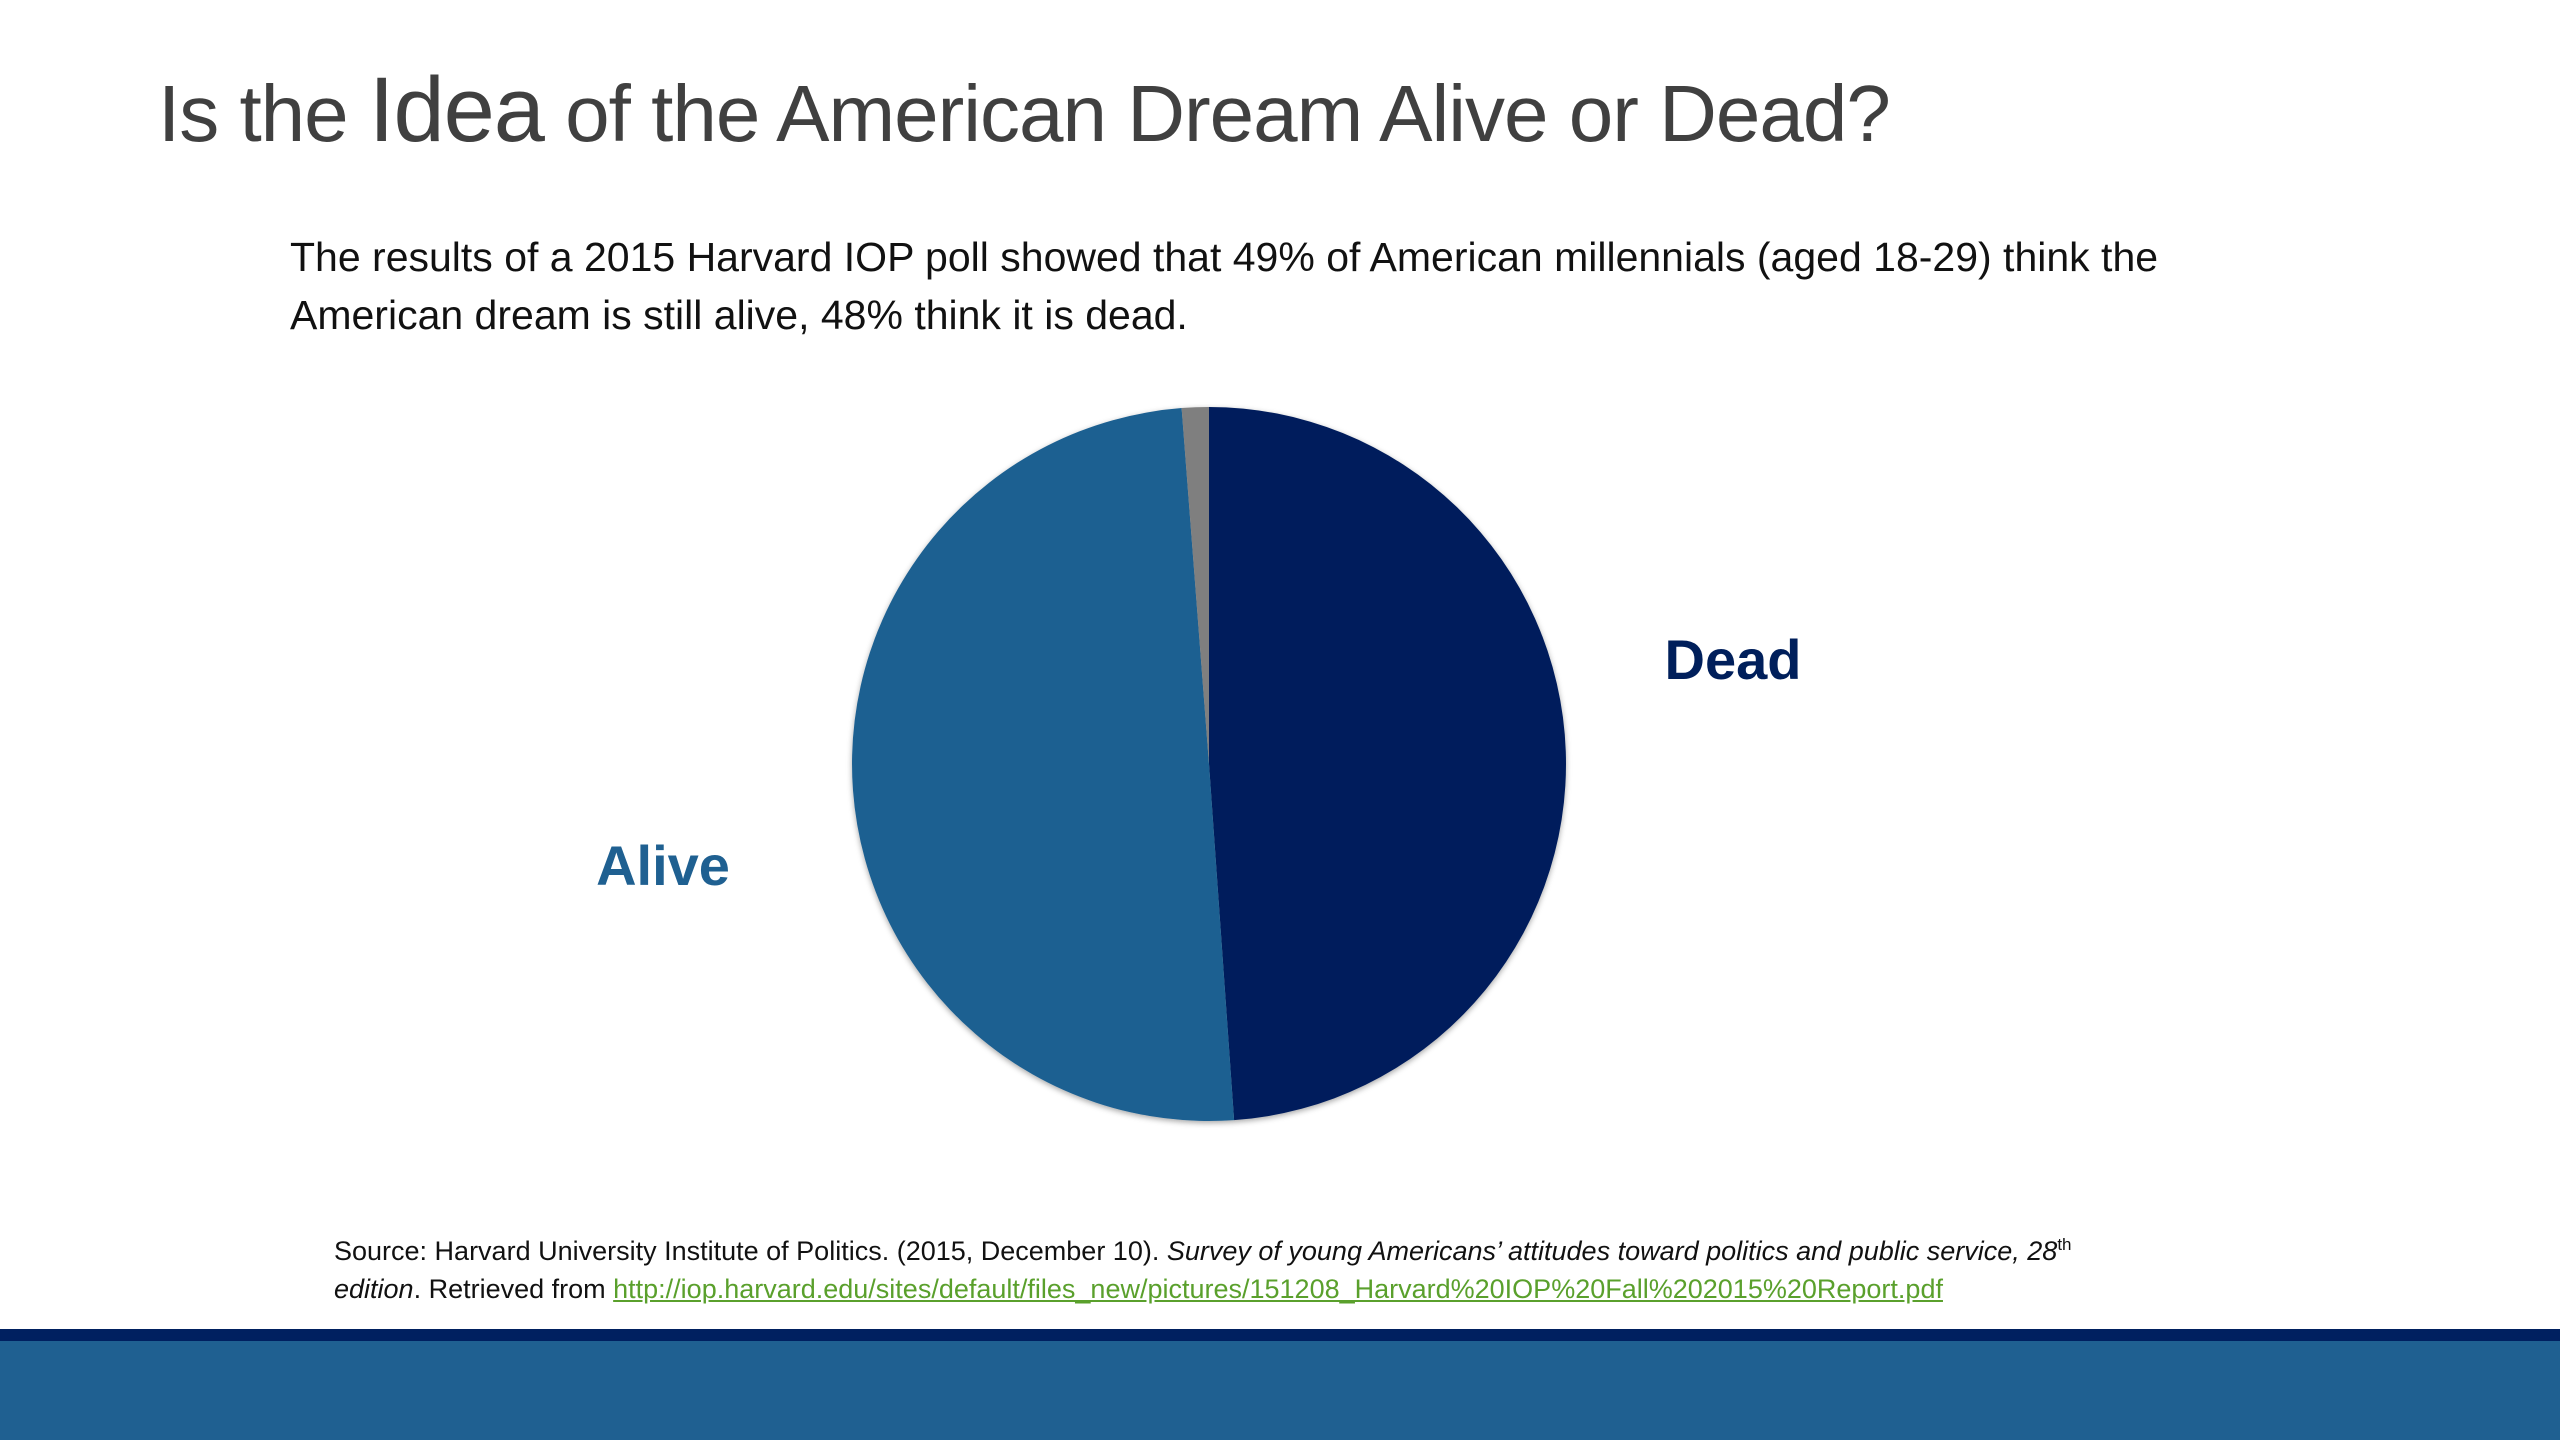 The image size is (2560, 1440). What do you see at coordinates (1217, 113) in the screenshot?
I see `title-part2: of the American Dream Alive or Dead?` at bounding box center [1217, 113].